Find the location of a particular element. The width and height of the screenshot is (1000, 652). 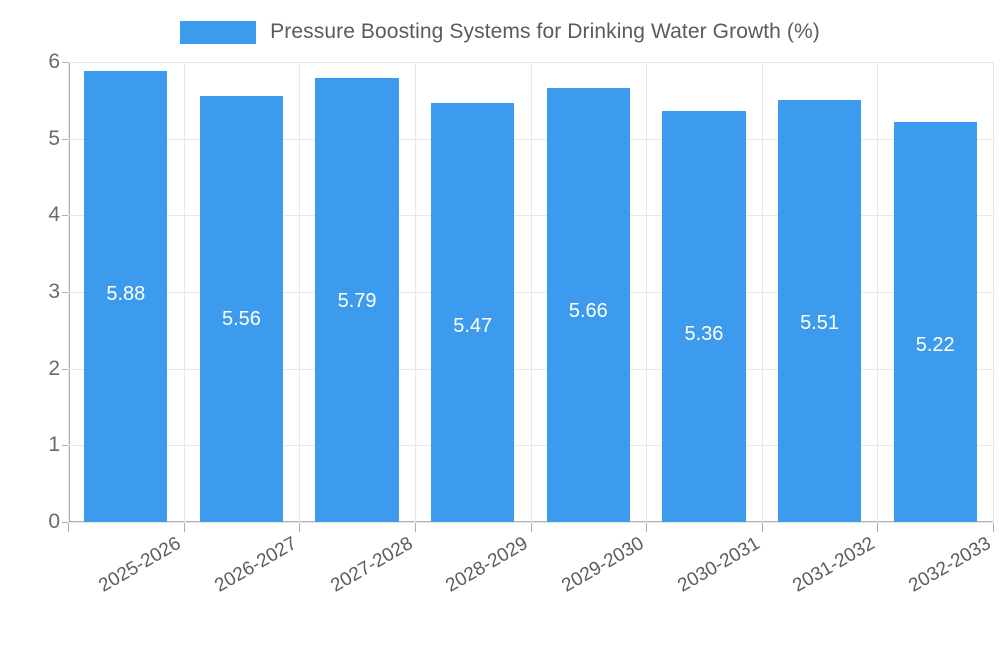

bar: 5.79 is located at coordinates (357, 300).